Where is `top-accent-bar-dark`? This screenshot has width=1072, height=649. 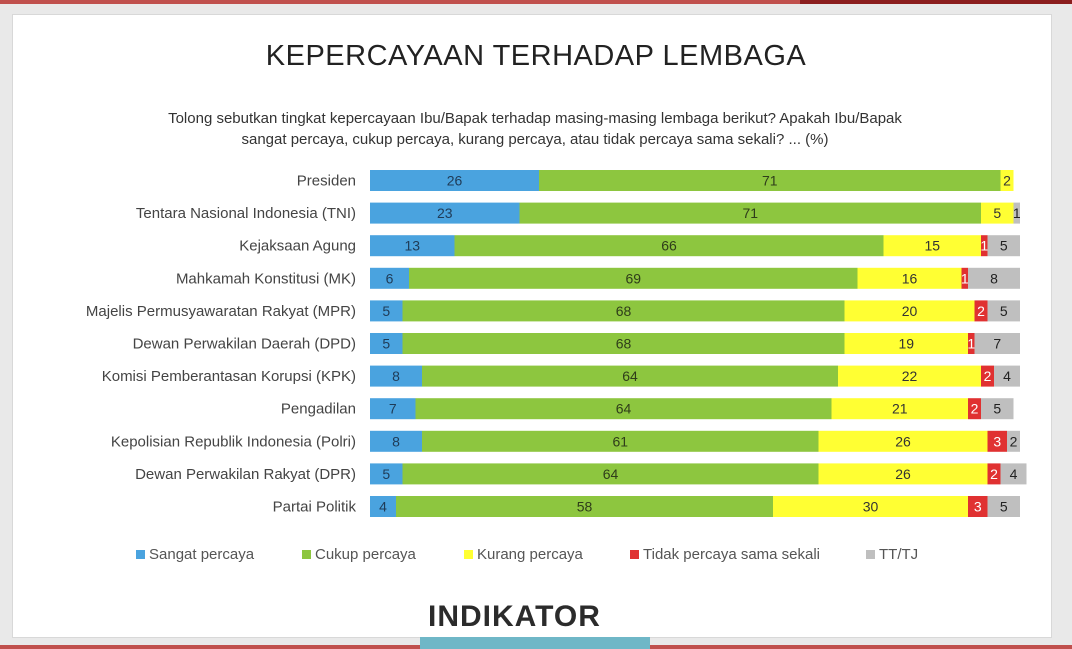 top-accent-bar-dark is located at coordinates (936, 2).